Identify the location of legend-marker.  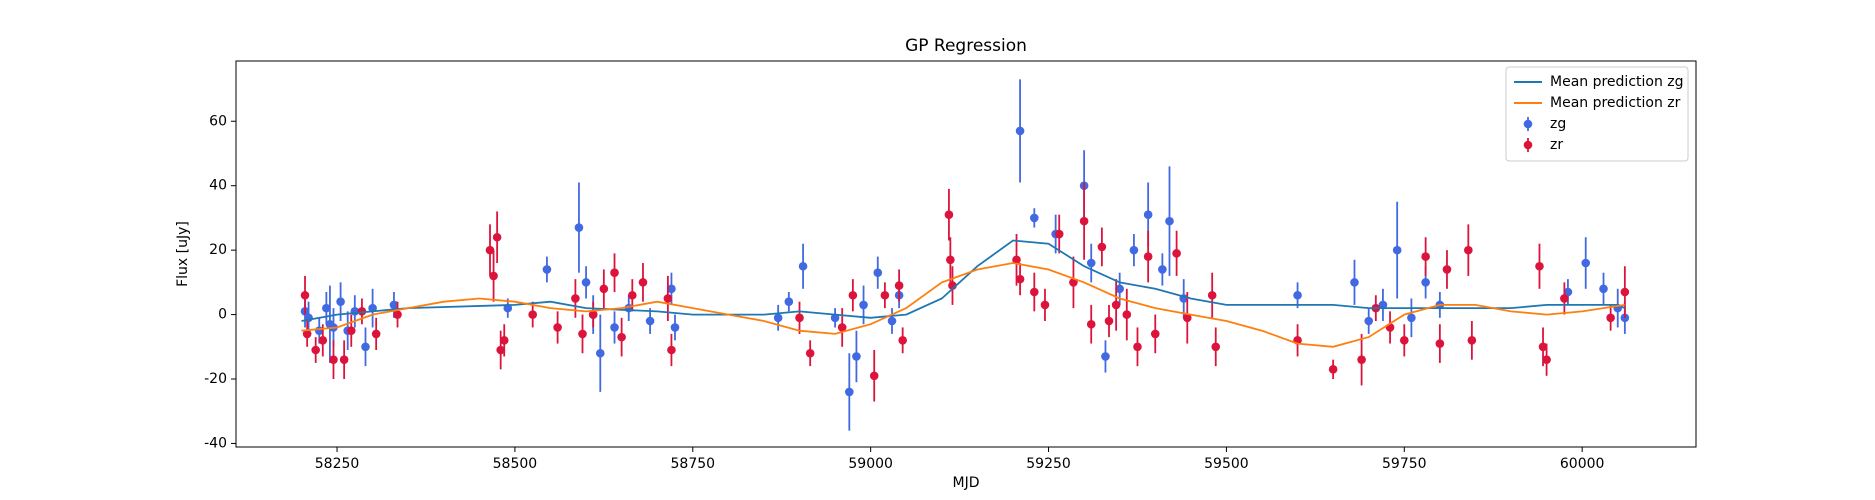
(1528, 124).